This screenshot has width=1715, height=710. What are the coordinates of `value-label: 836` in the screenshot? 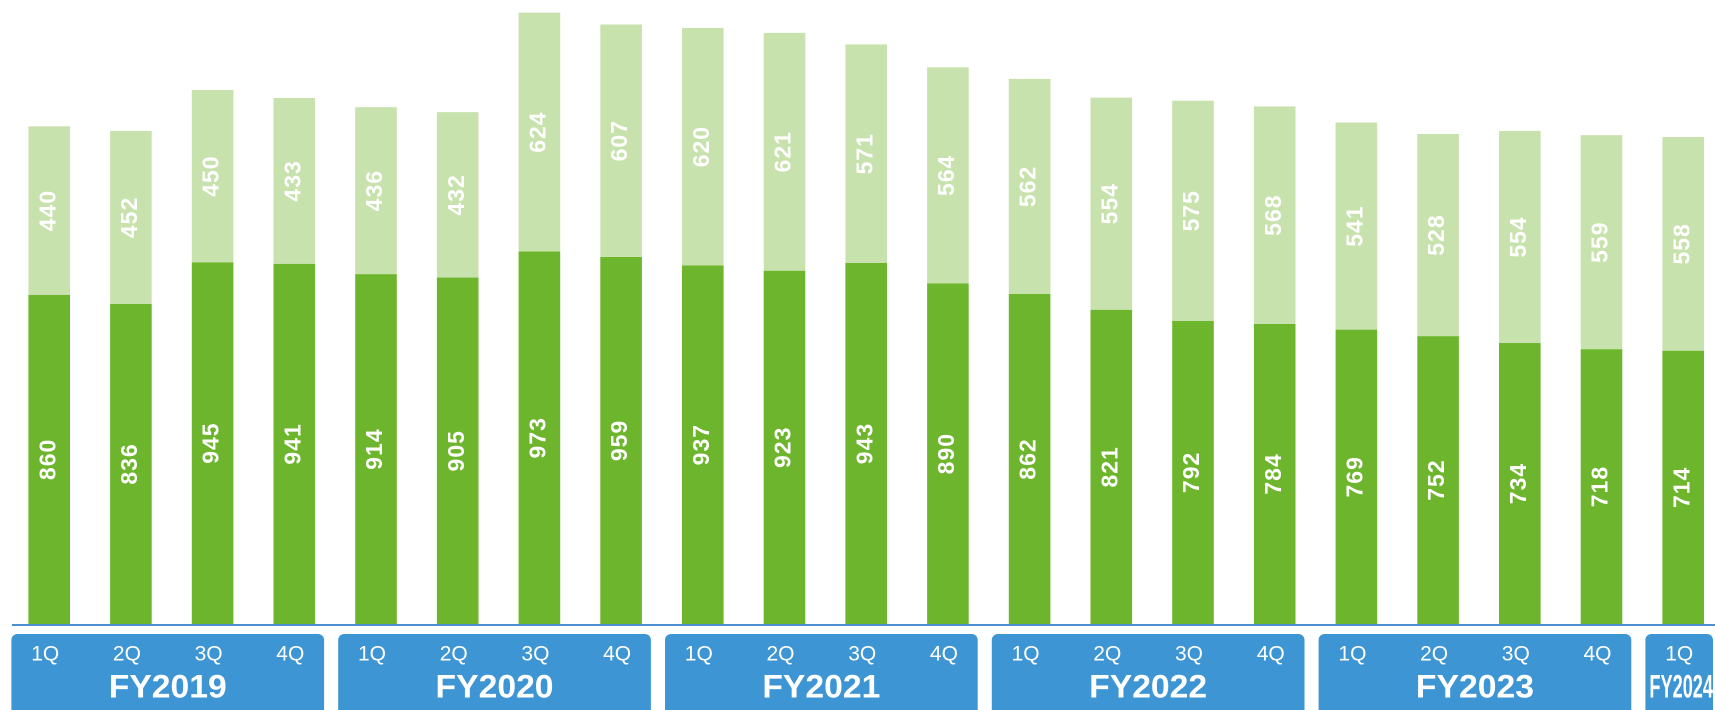 It's located at (129, 463).